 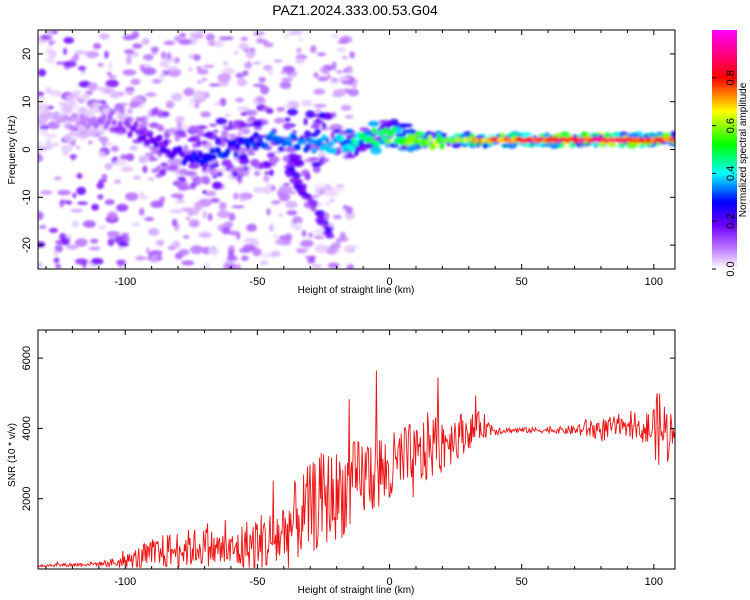 What do you see at coordinates (125, 582) in the screenshot?
I see `snr-x-tick-label: -100` at bounding box center [125, 582].